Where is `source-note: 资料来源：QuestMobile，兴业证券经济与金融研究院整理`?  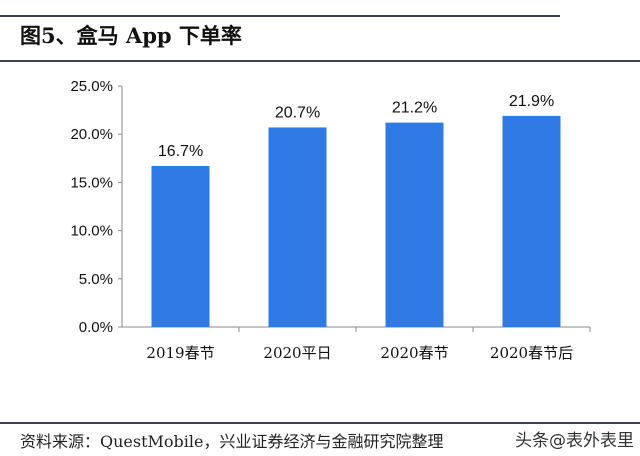 source-note: 资料来源：QuestMobile，兴业证券经济与金融研究院整理 is located at coordinates (232, 441).